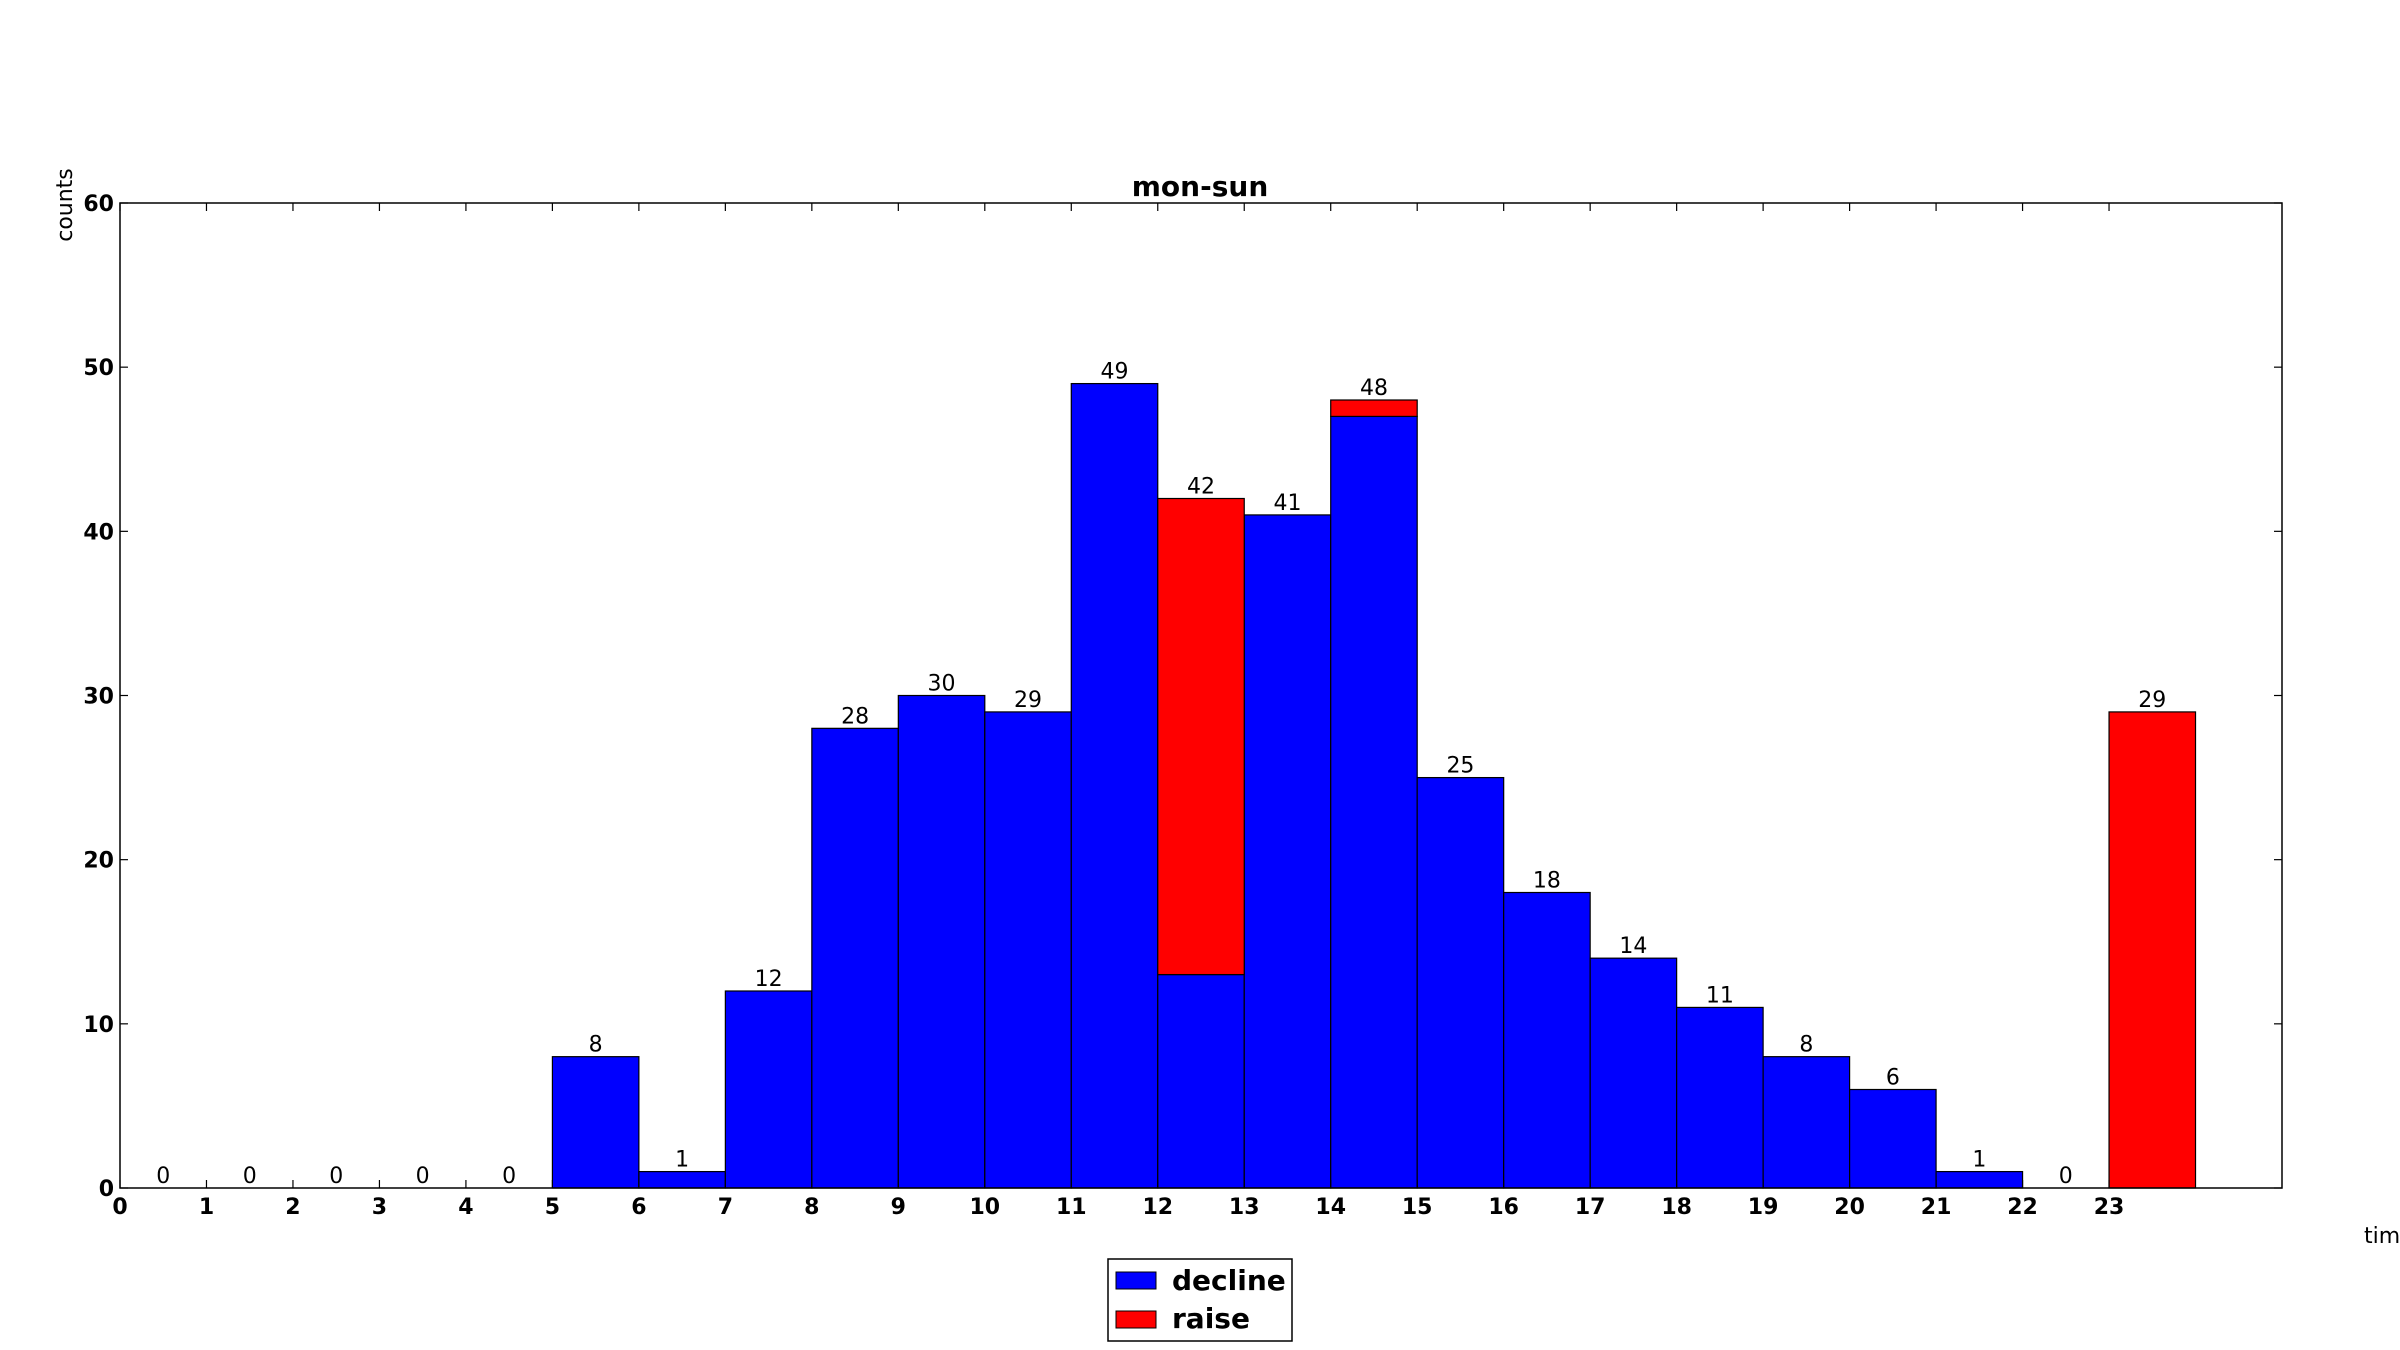 This screenshot has height=1350, width=2400. What do you see at coordinates (250, 1176) in the screenshot?
I see `value-label-1: 0` at bounding box center [250, 1176].